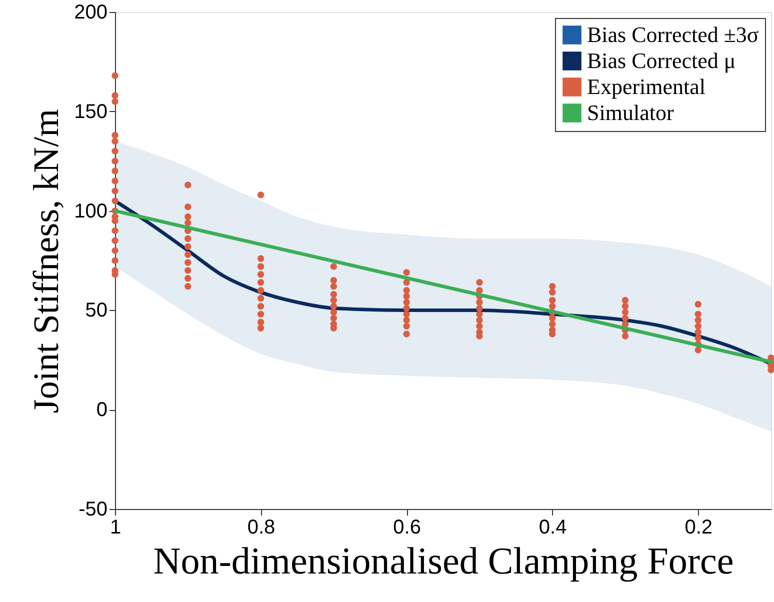  Describe the element at coordinates (102, 410) in the screenshot. I see `y-tick-label: 0` at that location.